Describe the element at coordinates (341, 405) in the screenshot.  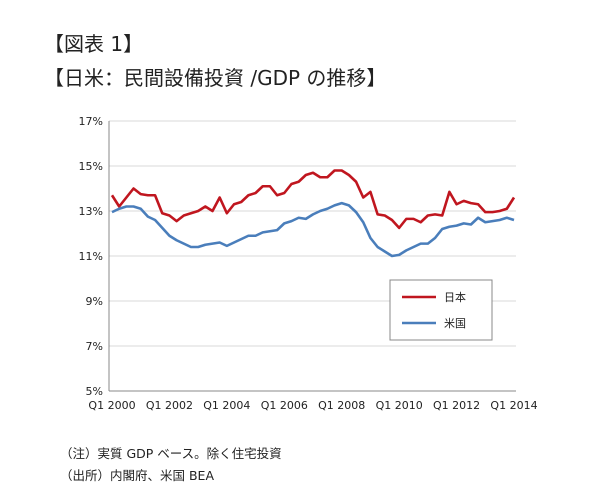
I see `x-tick-label: Q1 2008` at that location.